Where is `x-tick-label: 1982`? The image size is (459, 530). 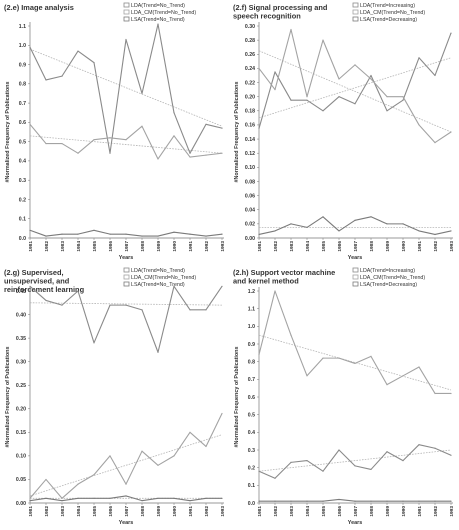
x-tick-label: 1982 is located at coordinates (47, 511).